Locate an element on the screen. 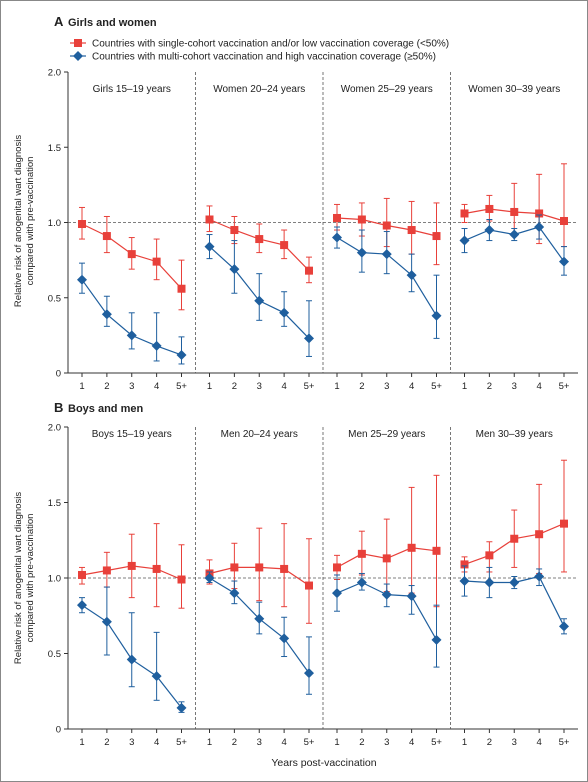 This screenshot has width=588, height=782. legend-blue-marker is located at coordinates (78, 56).